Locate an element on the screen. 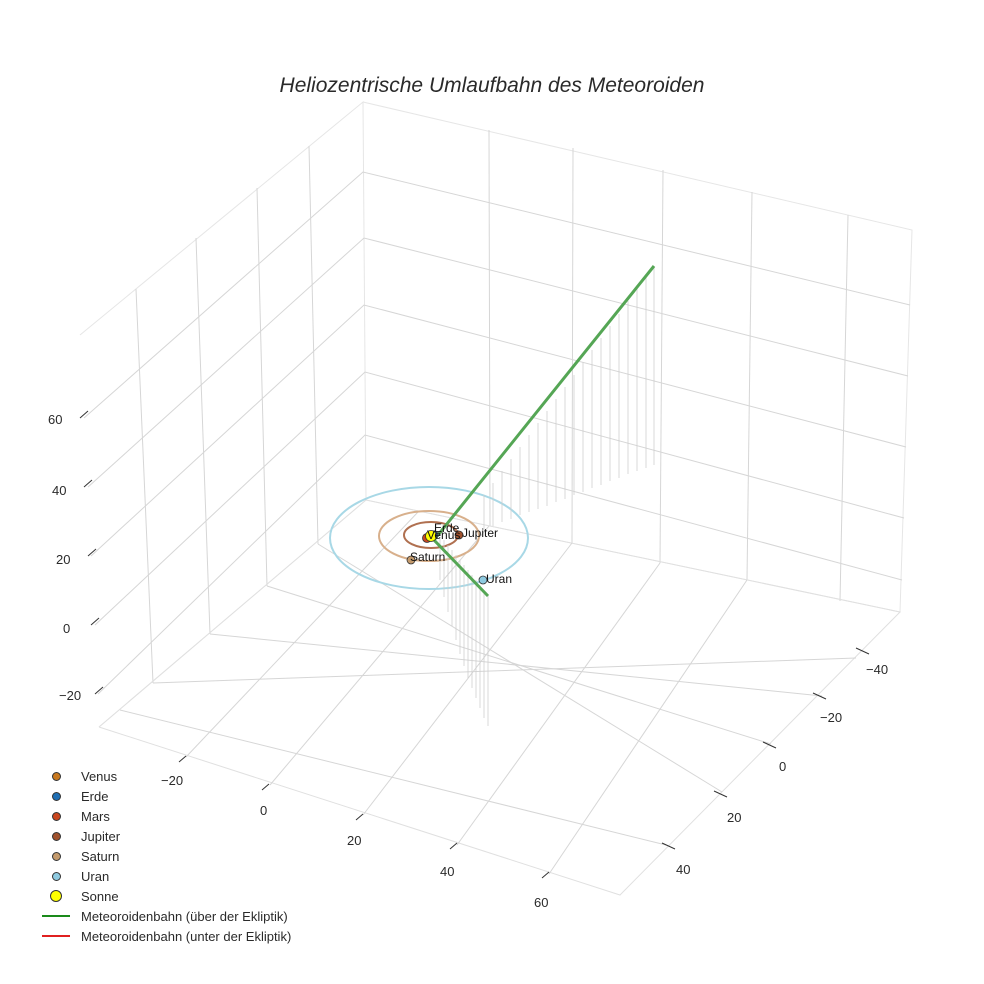 The image size is (984, 984). label-jupiter: Jupiter is located at coordinates (480, 533).